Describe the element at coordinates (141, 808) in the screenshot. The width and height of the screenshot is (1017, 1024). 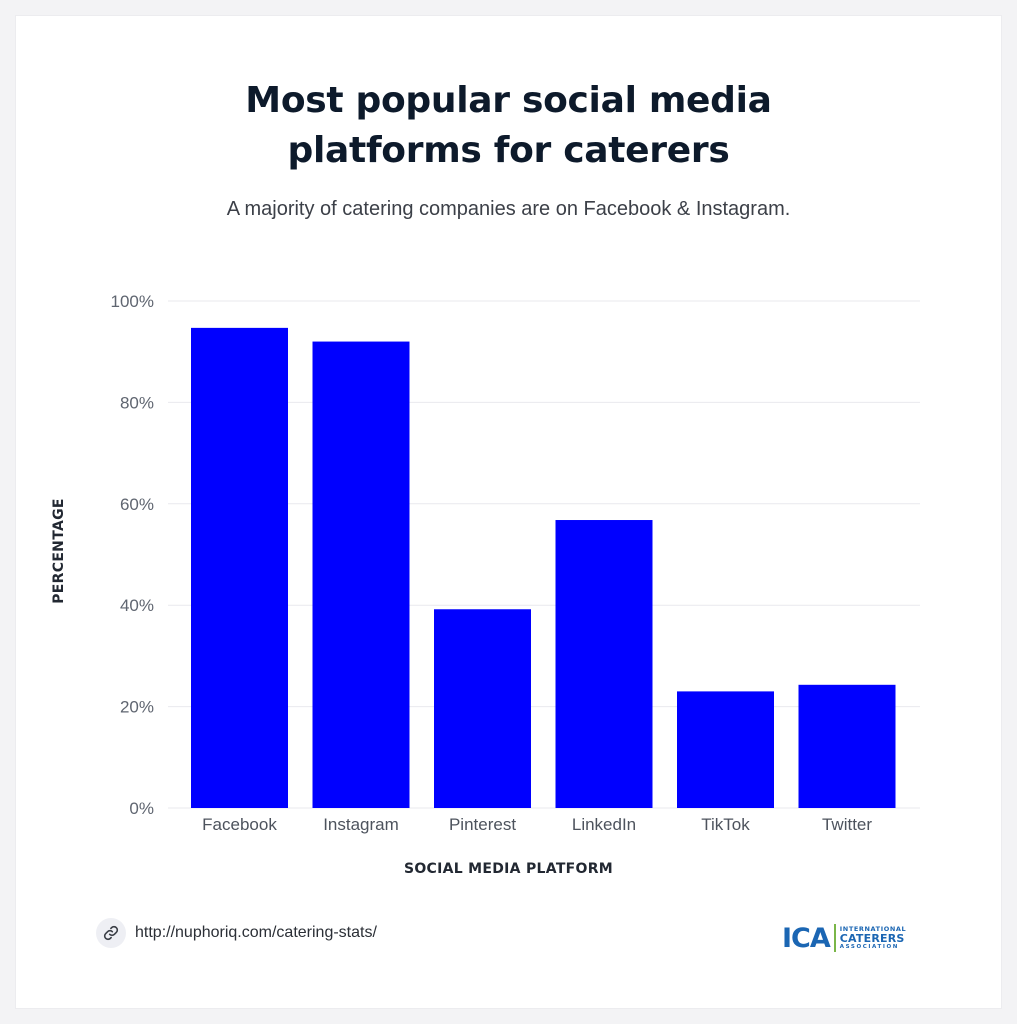
I see `y-tick-label: 0%` at that location.